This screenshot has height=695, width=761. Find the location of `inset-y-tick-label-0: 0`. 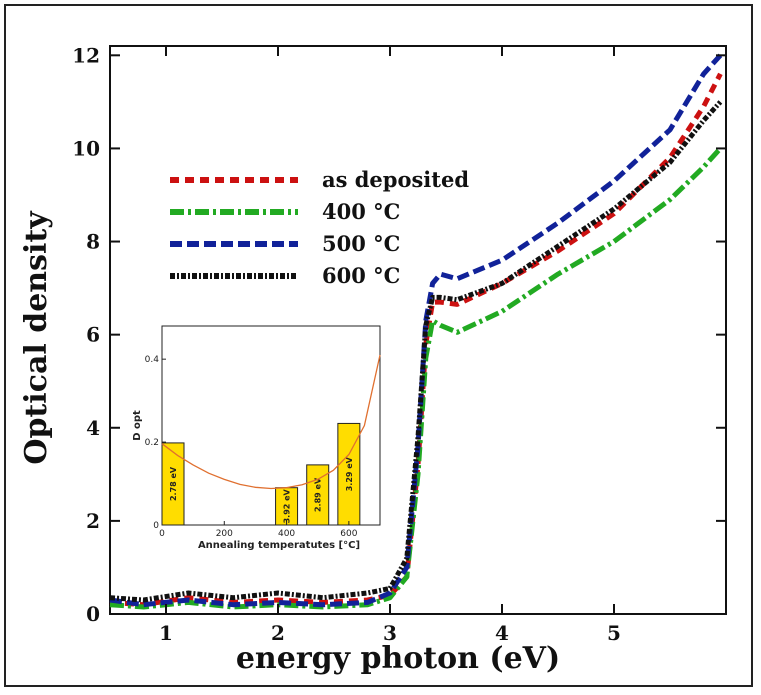

inset-y-tick-label-0: 0 is located at coordinates (156, 526).